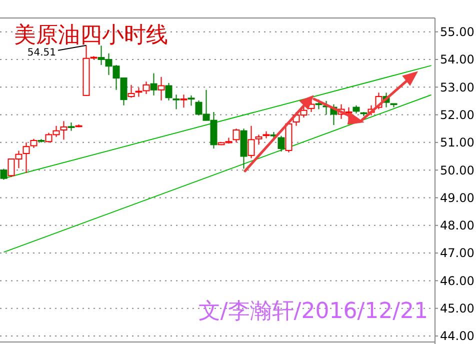 This screenshot has width=476, height=344. Describe the element at coordinates (457, 115) in the screenshot. I see `y-tick-label: 52.00` at that location.